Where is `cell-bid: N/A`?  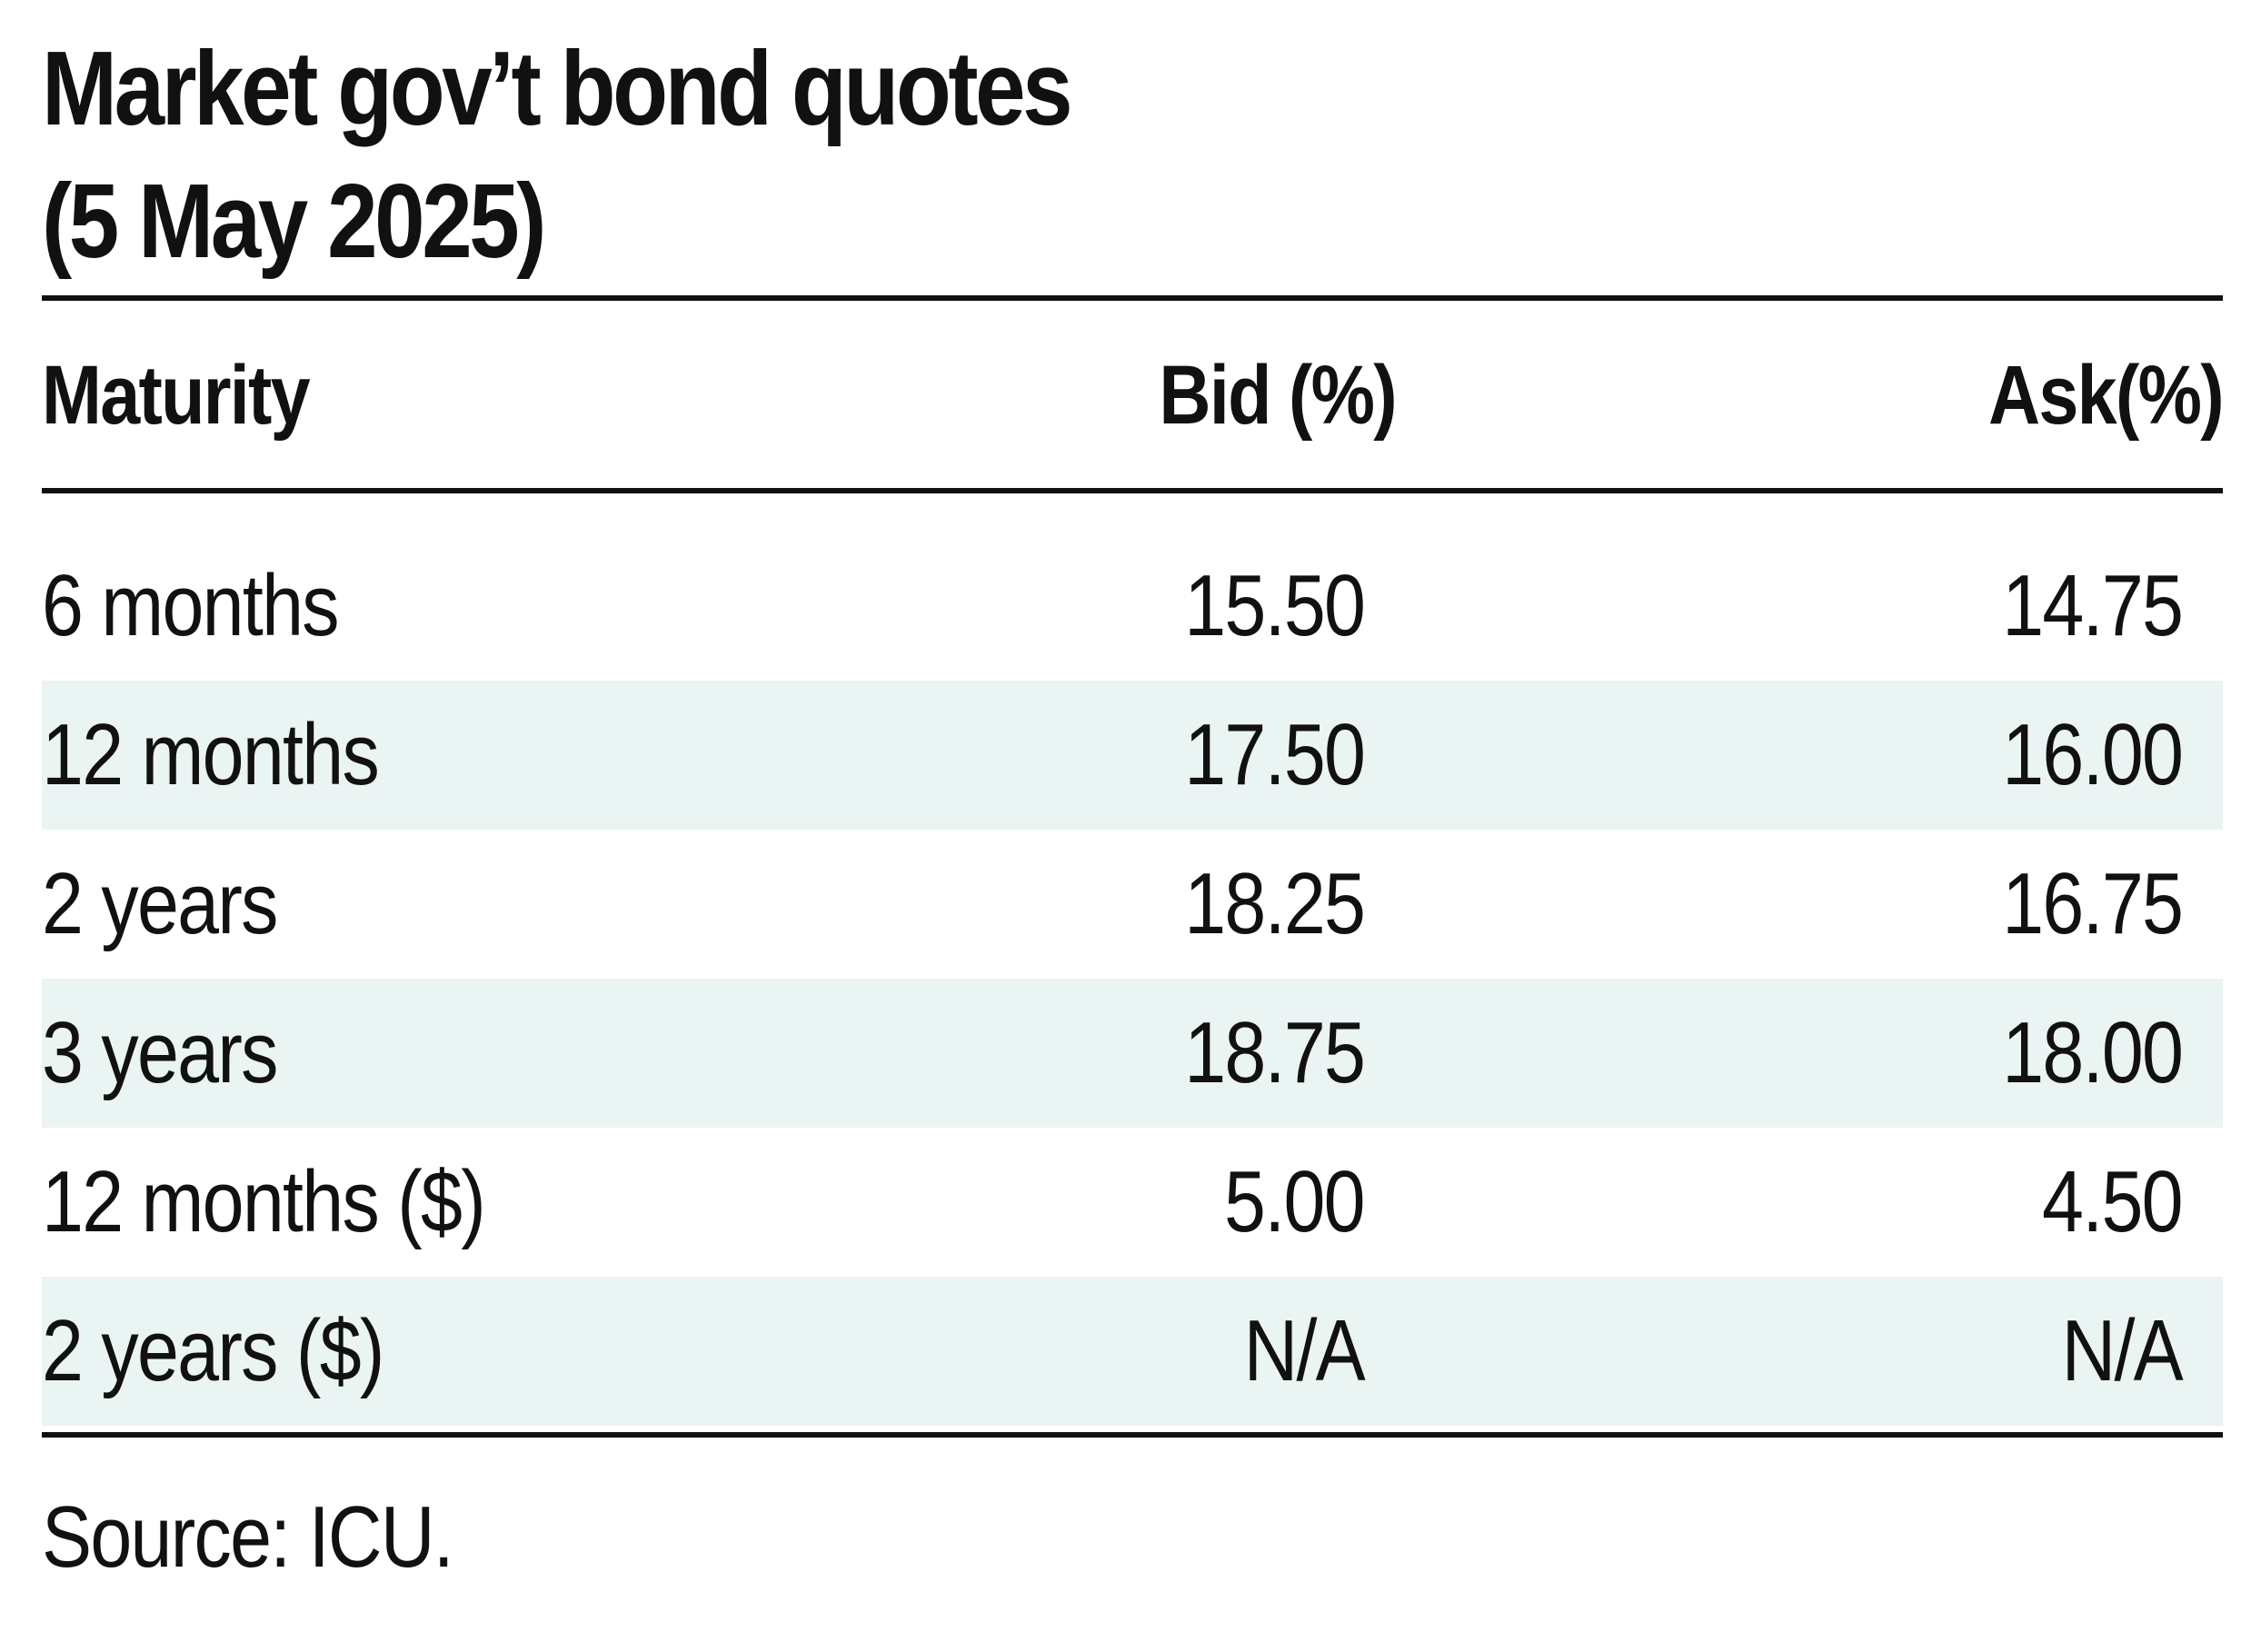 cell-bid: N/A is located at coordinates (1304, 1350).